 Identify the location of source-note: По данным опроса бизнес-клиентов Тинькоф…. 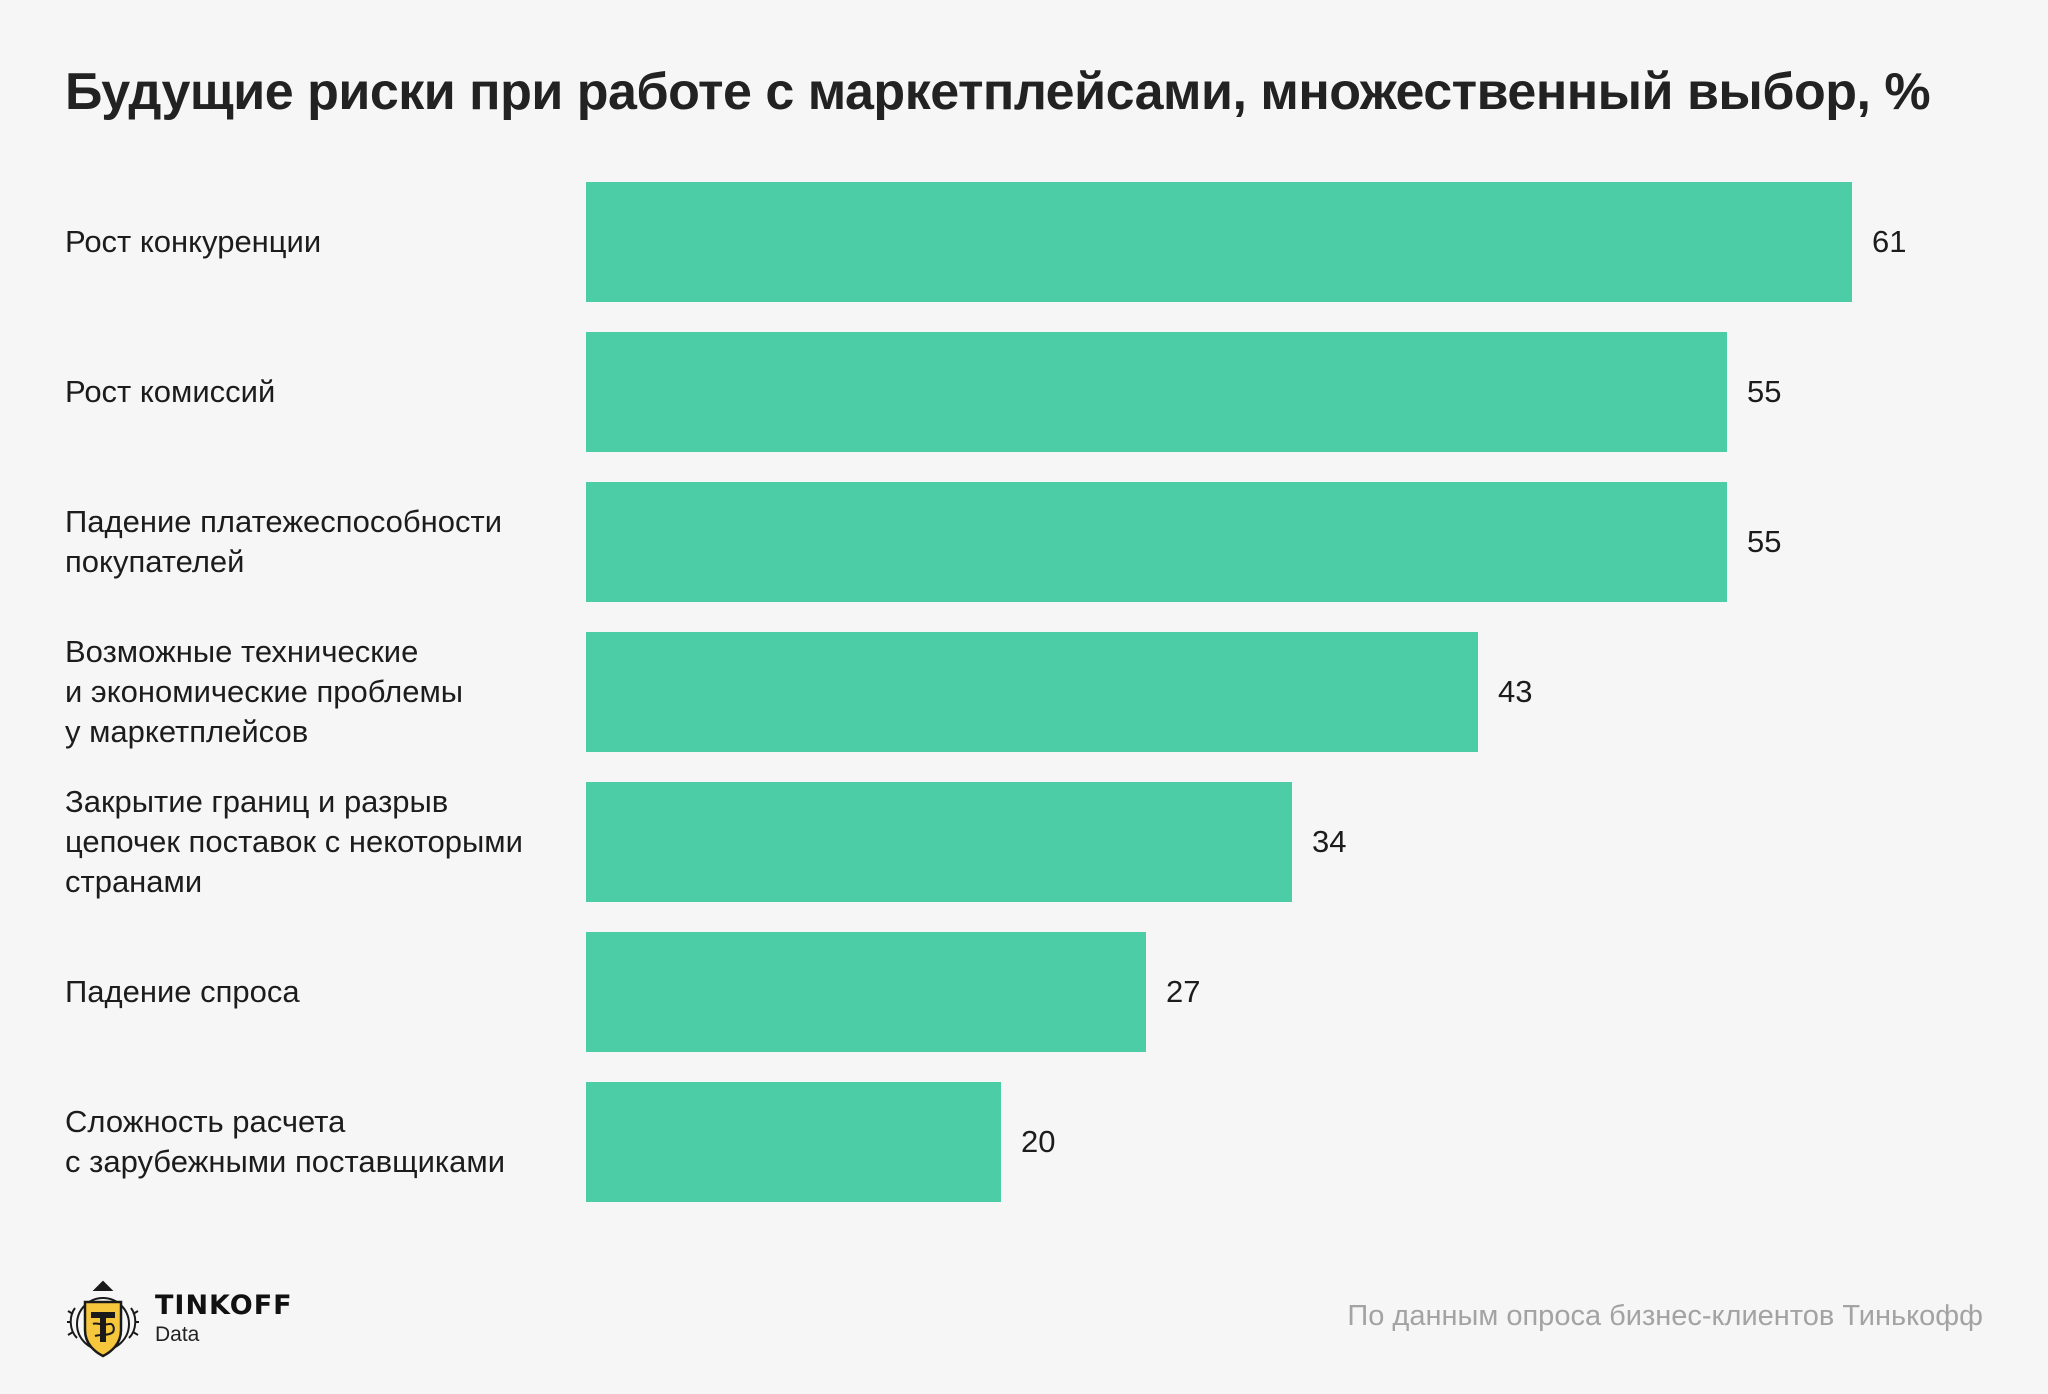
(1665, 1316).